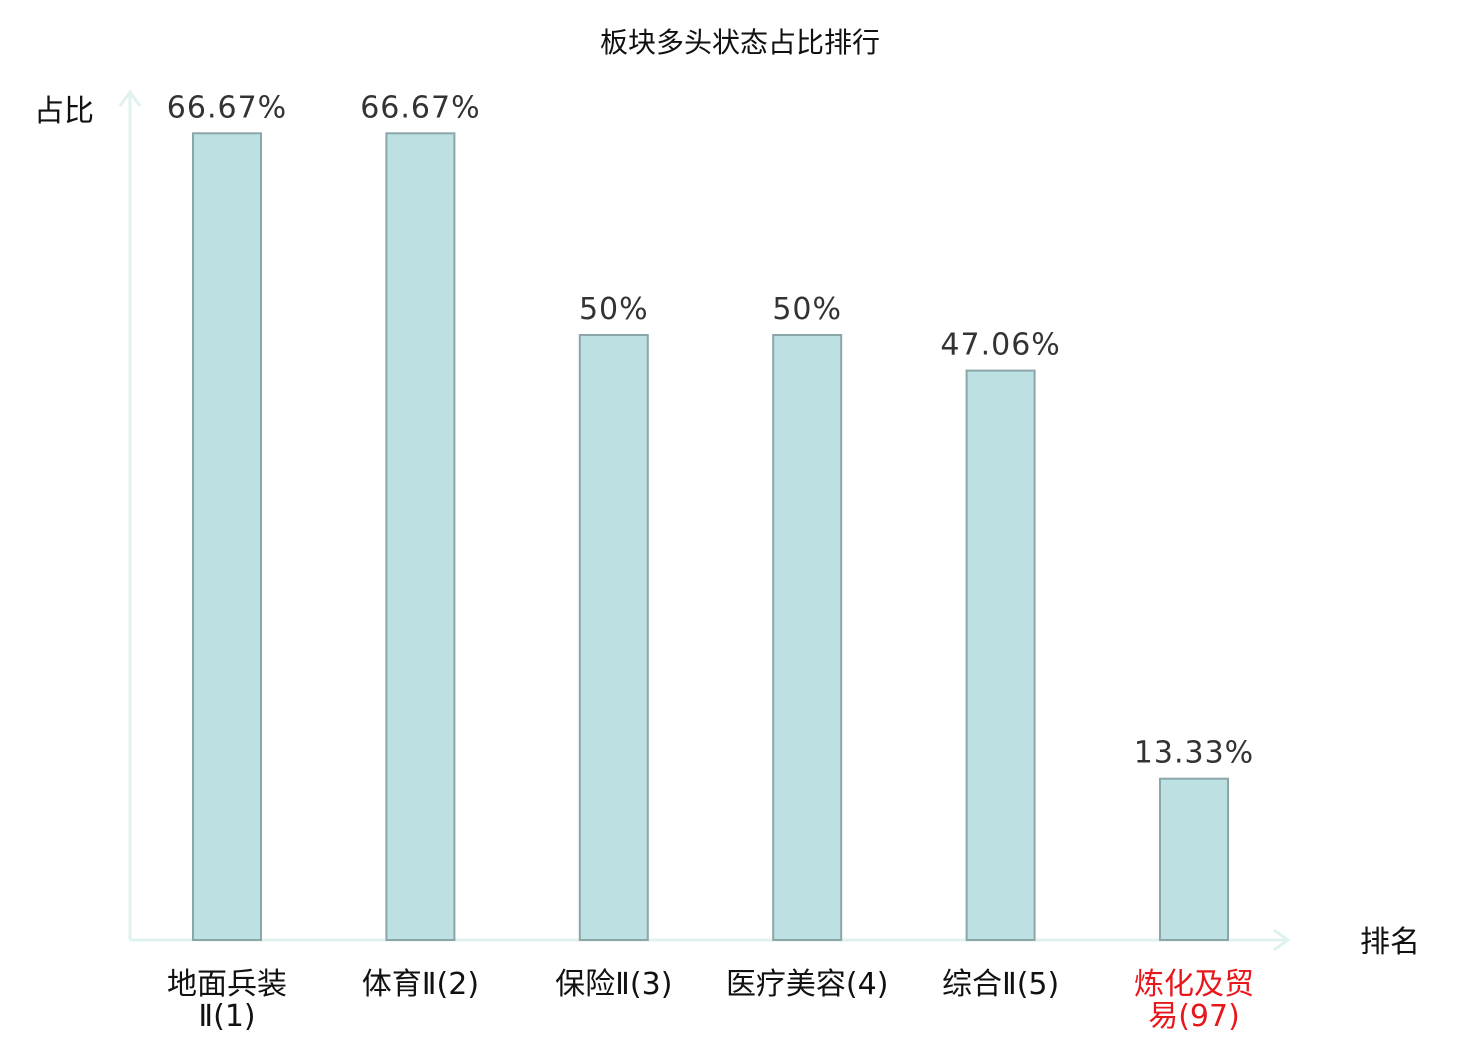  I want to click on y-axis-arrow, so click(130, 98).